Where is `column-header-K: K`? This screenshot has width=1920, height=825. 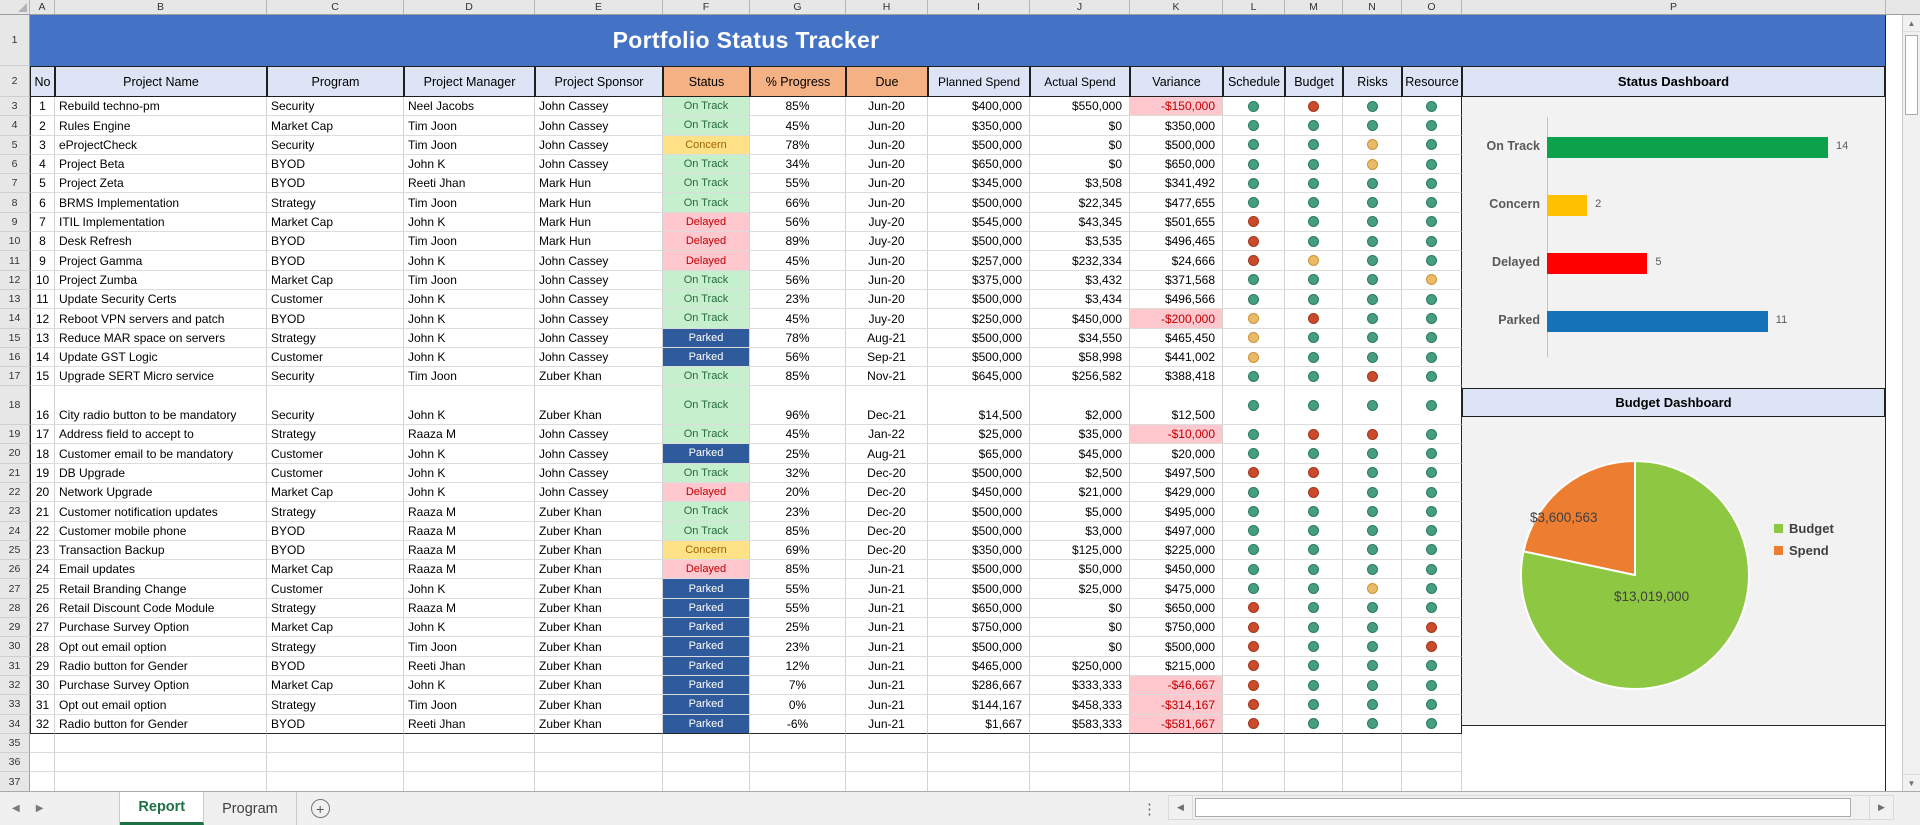 column-header-K: K is located at coordinates (1176, 7).